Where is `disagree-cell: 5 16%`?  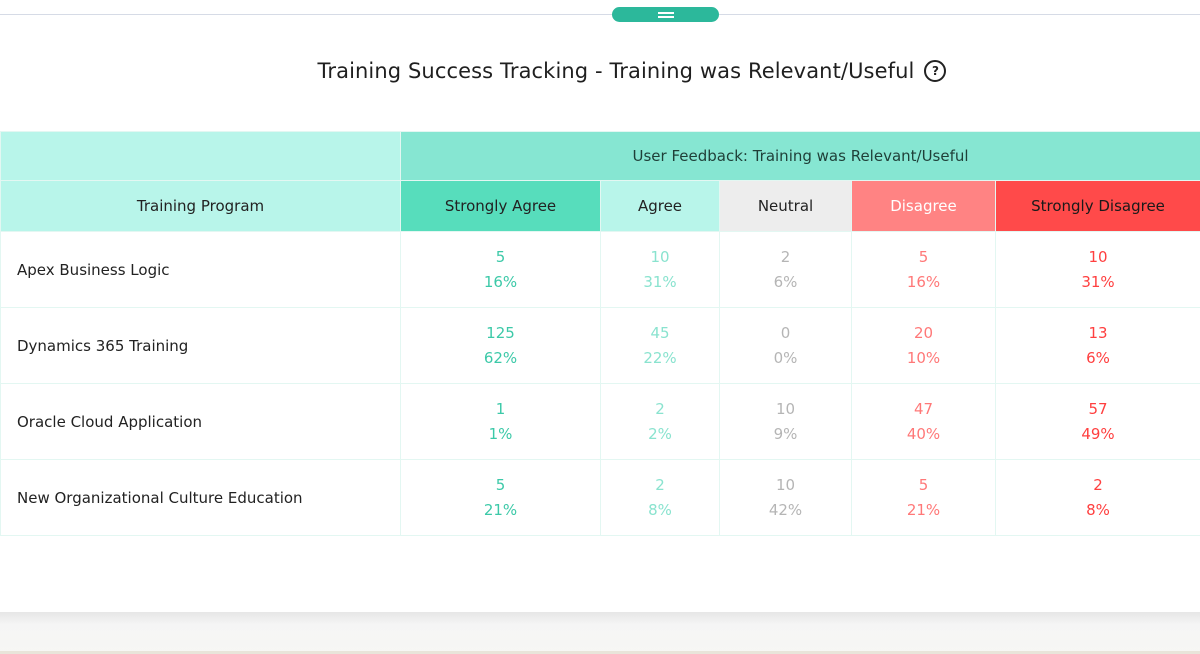
disagree-cell: 5 16% is located at coordinates (923, 269).